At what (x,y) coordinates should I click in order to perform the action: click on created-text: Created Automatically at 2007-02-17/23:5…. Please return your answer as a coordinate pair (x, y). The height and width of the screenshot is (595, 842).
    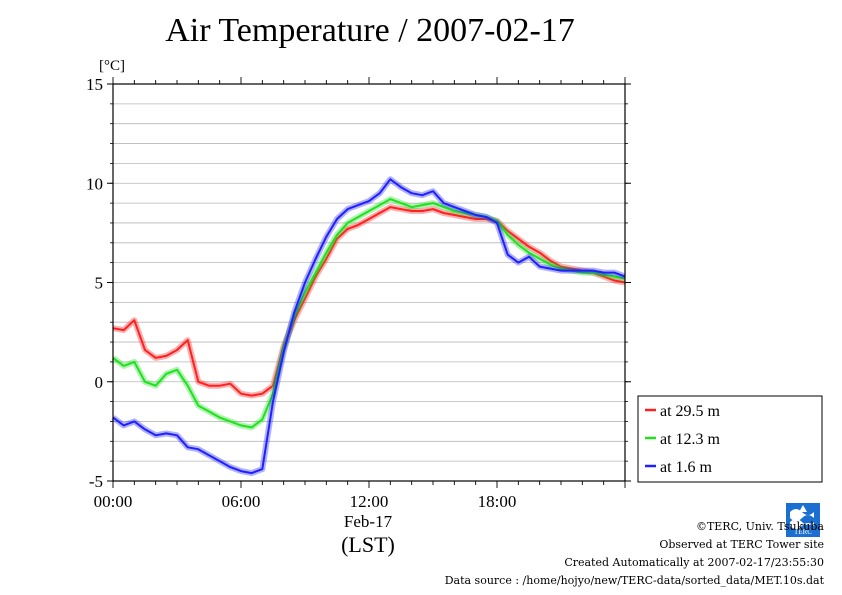
    Looking at the image, I should click on (694, 562).